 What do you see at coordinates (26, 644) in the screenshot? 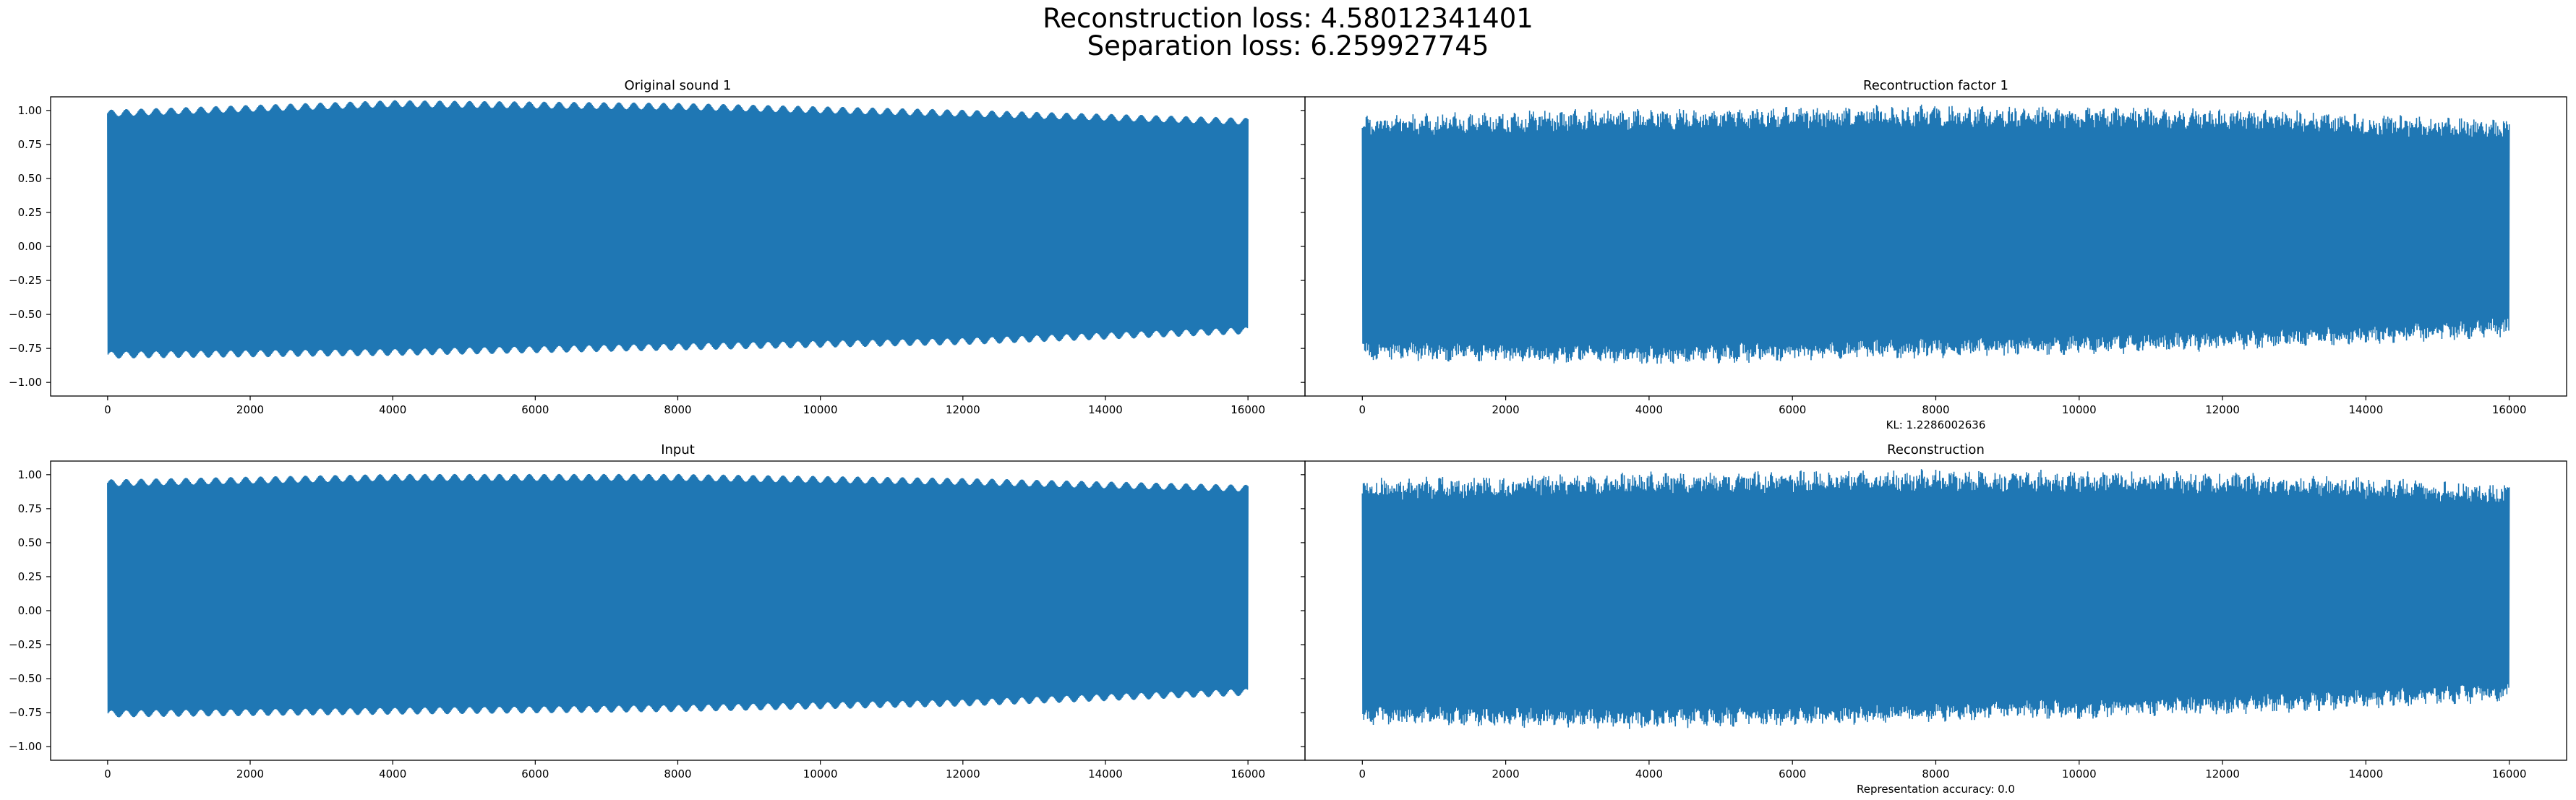
I see `panel-3-y-tick-label: −0.25` at bounding box center [26, 644].